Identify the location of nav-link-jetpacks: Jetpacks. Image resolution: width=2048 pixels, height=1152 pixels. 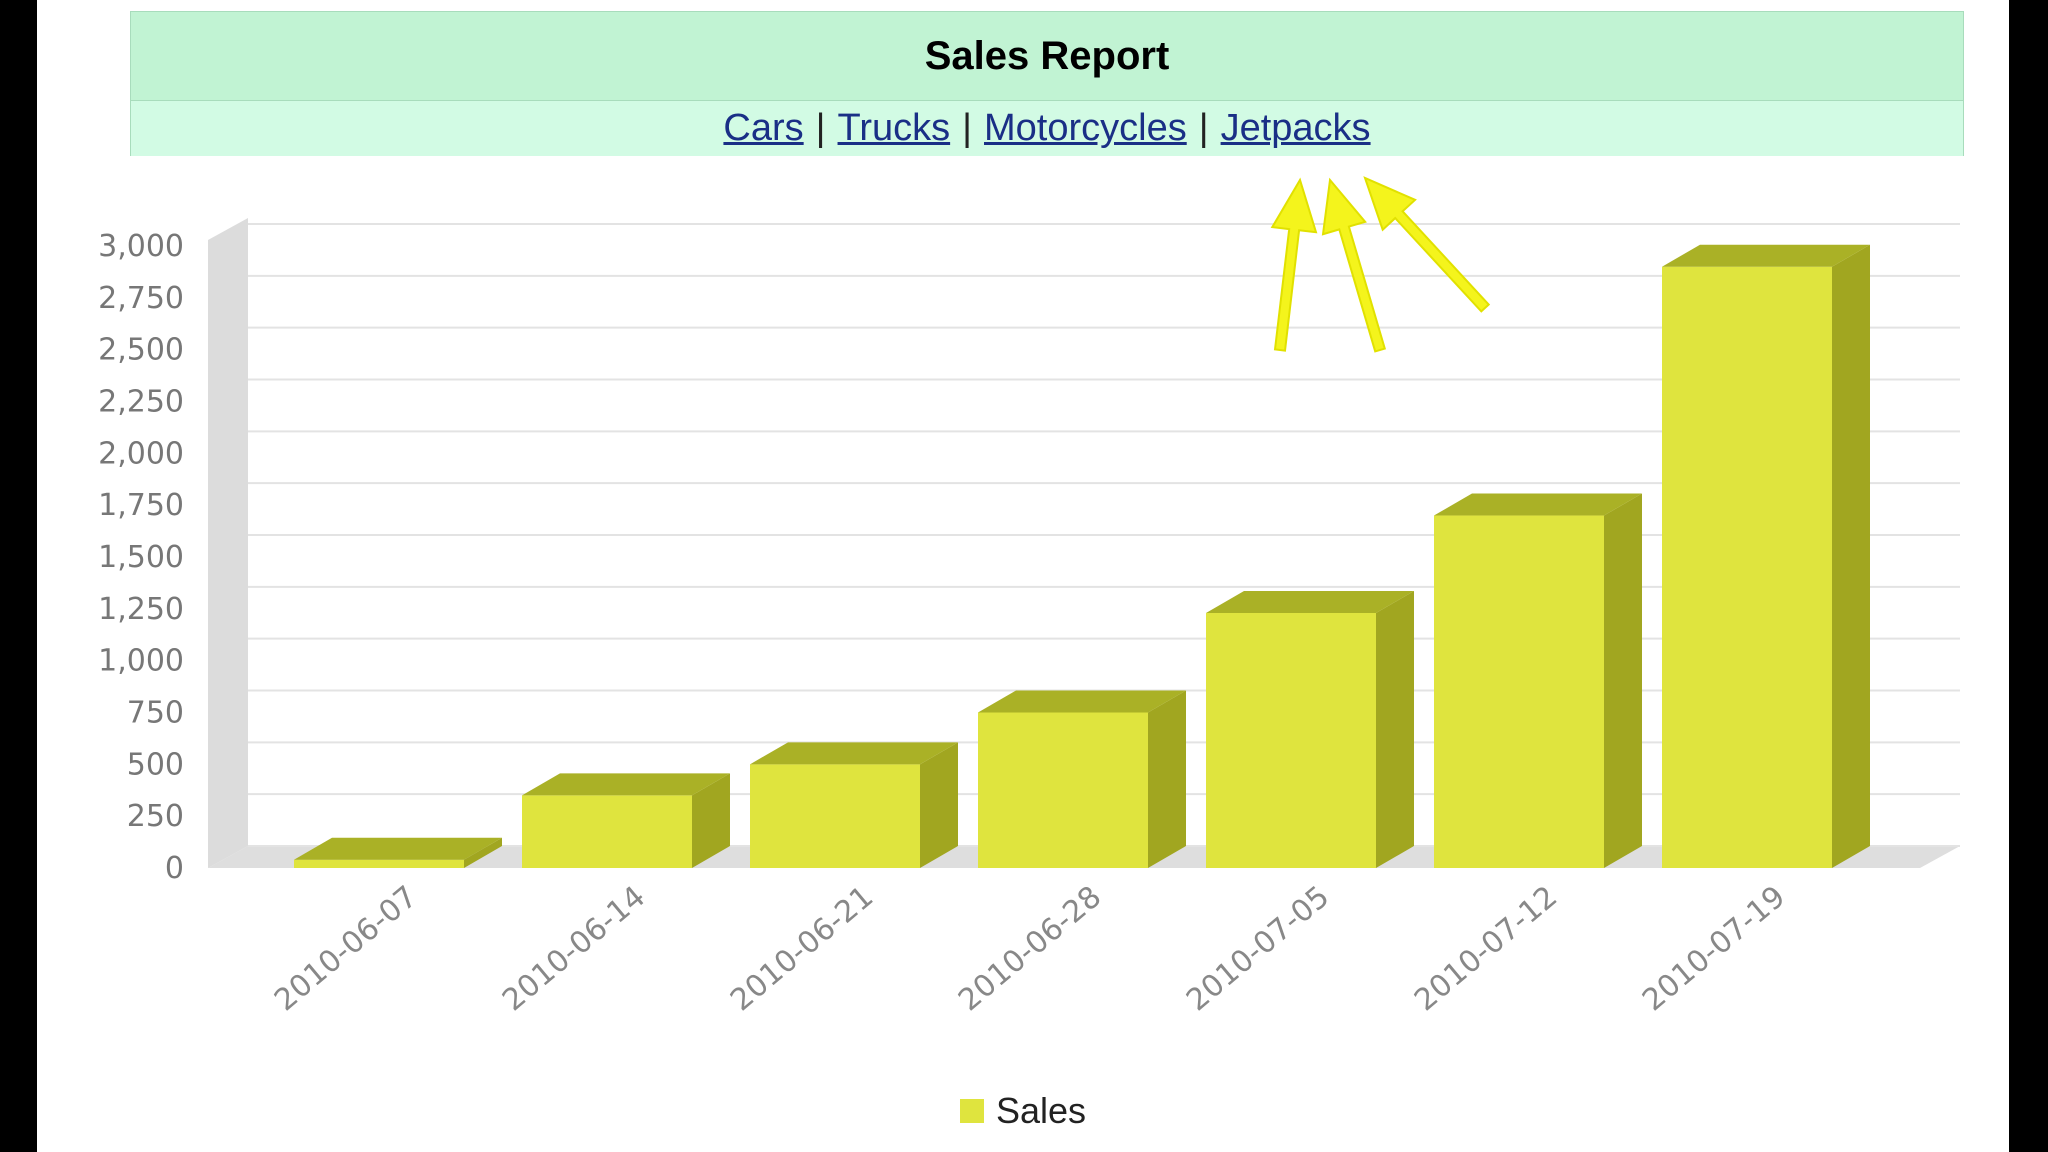
(1295, 128).